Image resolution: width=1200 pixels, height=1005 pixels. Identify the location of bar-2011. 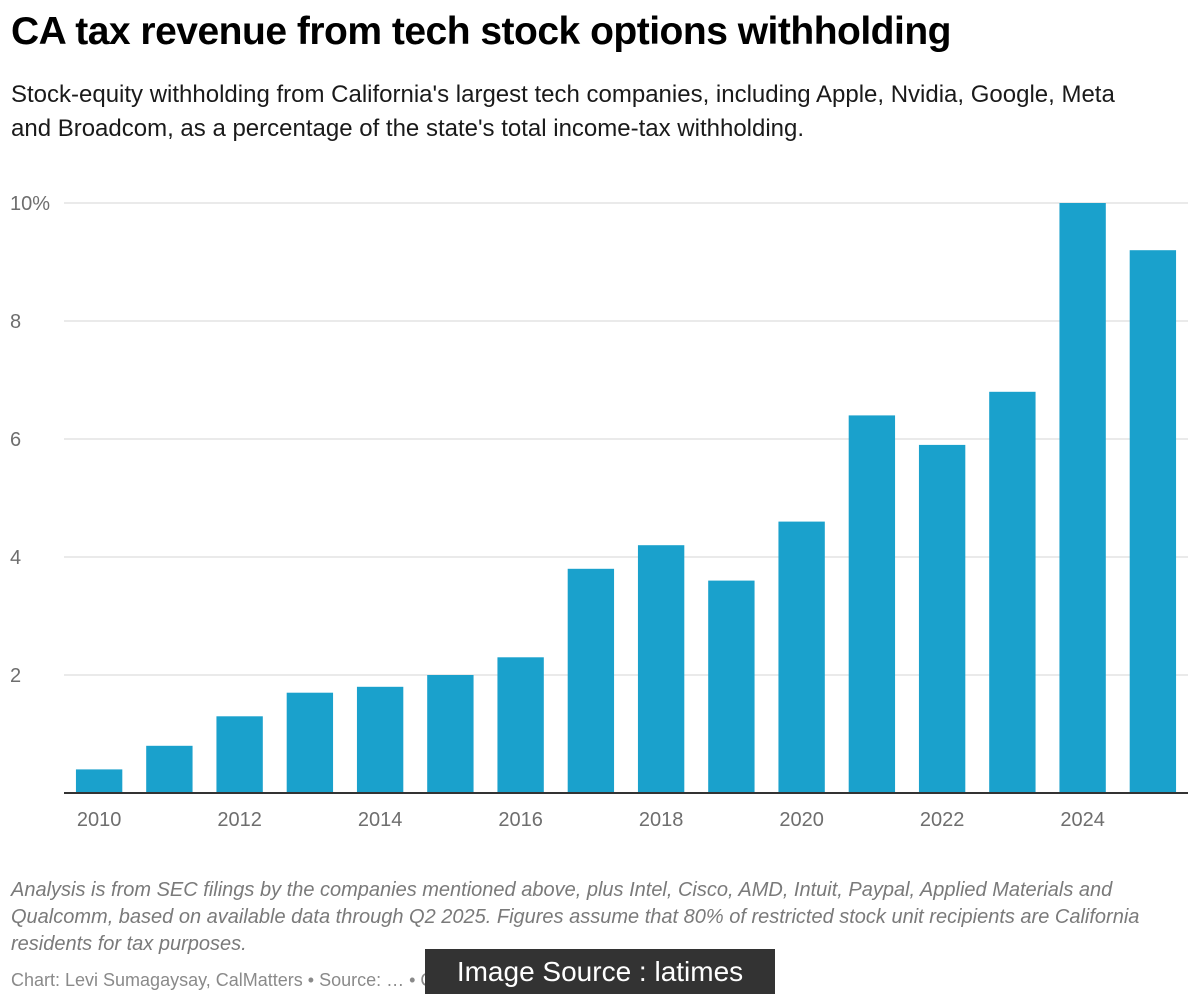
(169, 769).